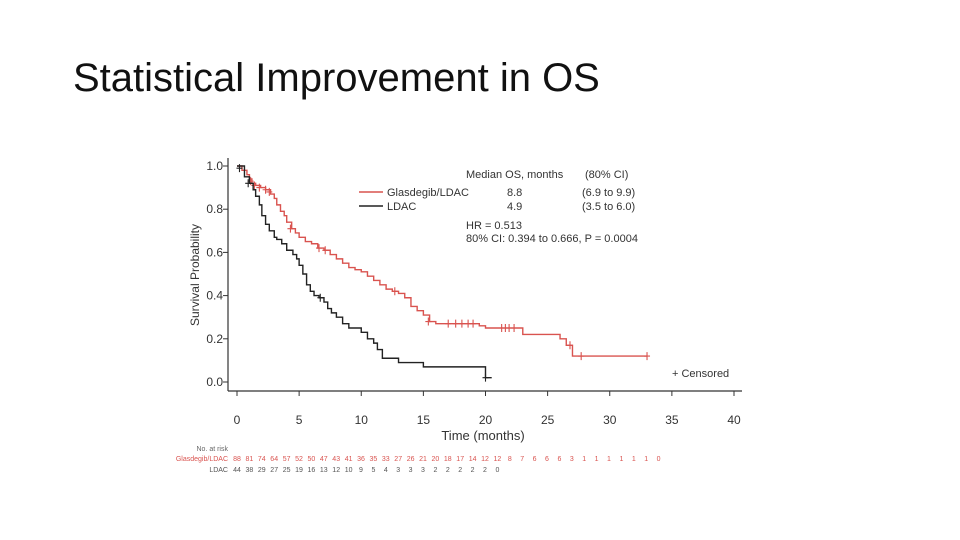  Describe the element at coordinates (214, 166) in the screenshot. I see `y-tick-label: 1.0` at that location.